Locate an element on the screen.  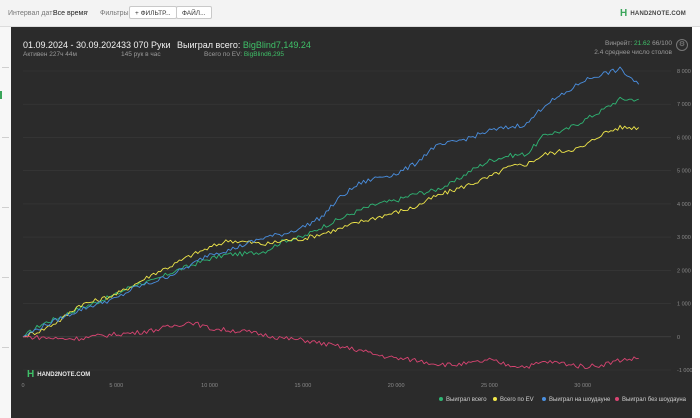
y-tick-label: 5 000 is located at coordinates (684, 172).